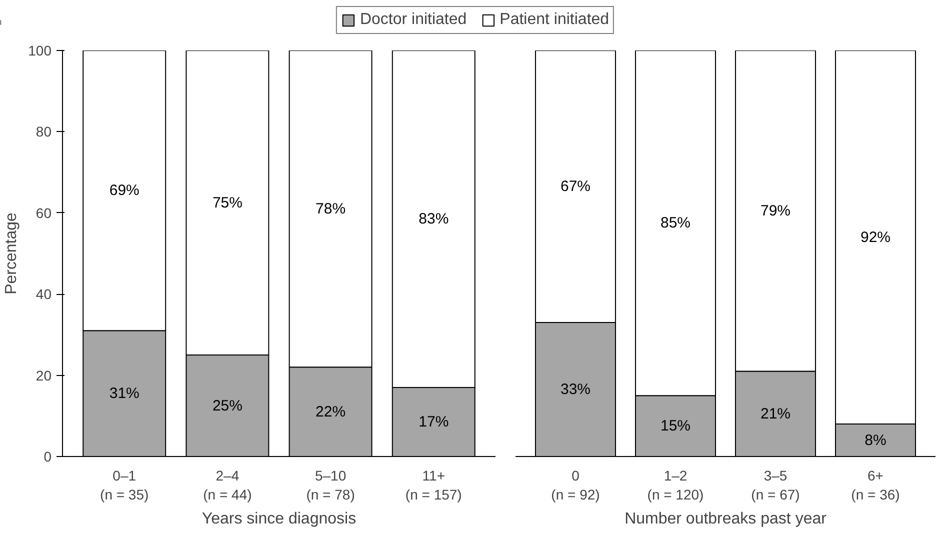 The width and height of the screenshot is (950, 535). What do you see at coordinates (575, 389) in the screenshot?
I see `data-label: 33%` at bounding box center [575, 389].